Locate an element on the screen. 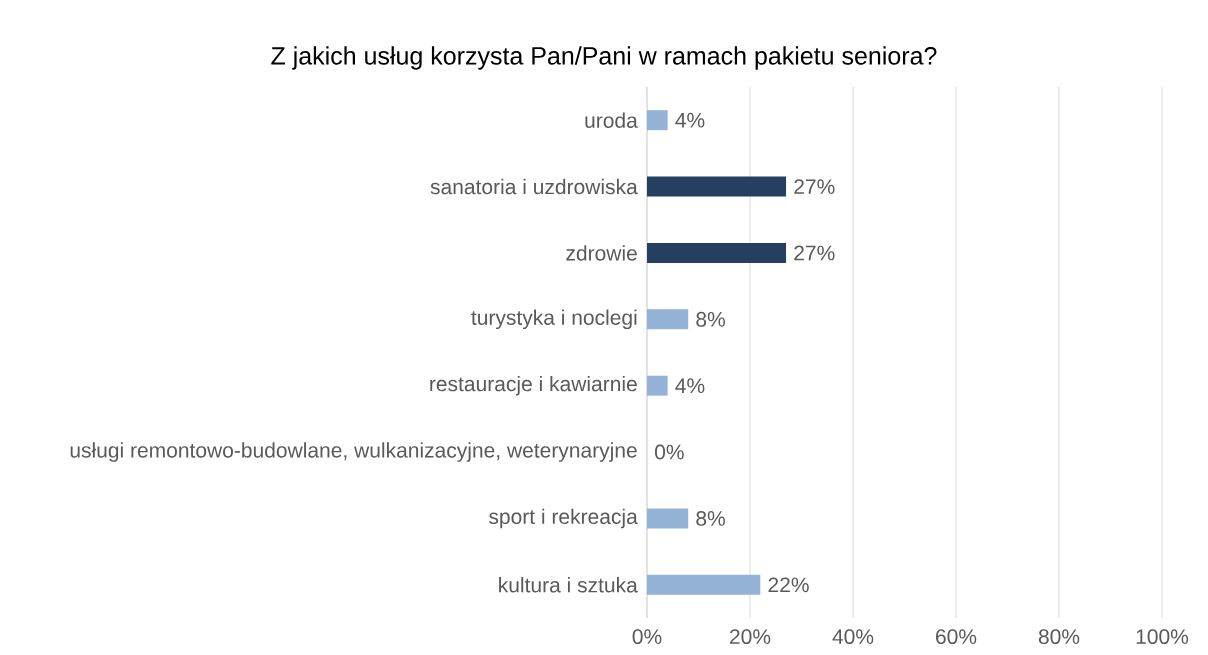 The width and height of the screenshot is (1208, 655). chart-title: Z jakich usług korzysta Pan/Pani w ramach pakietu seniora? is located at coordinates (604, 58).